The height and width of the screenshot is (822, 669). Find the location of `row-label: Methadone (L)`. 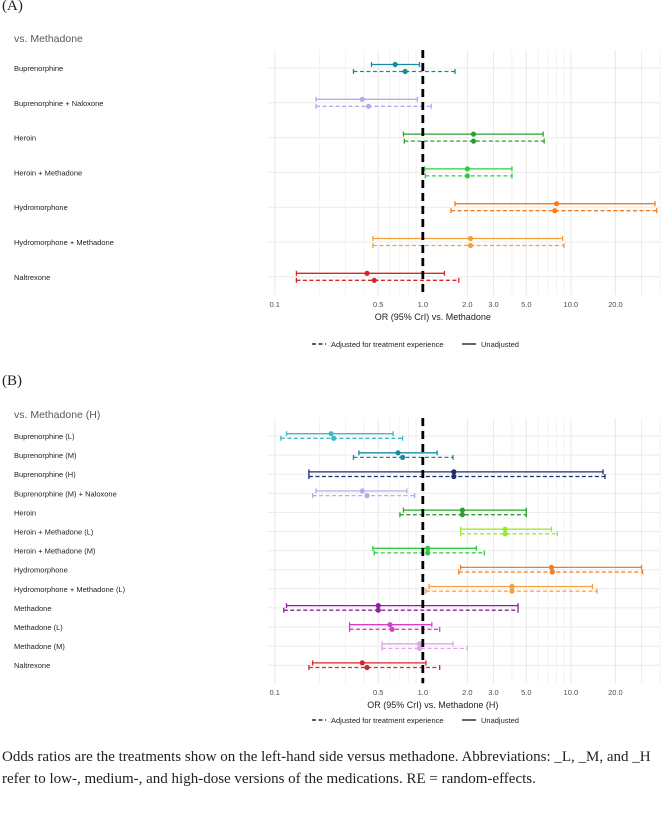

row-label: Methadone (L) is located at coordinates (38, 627).